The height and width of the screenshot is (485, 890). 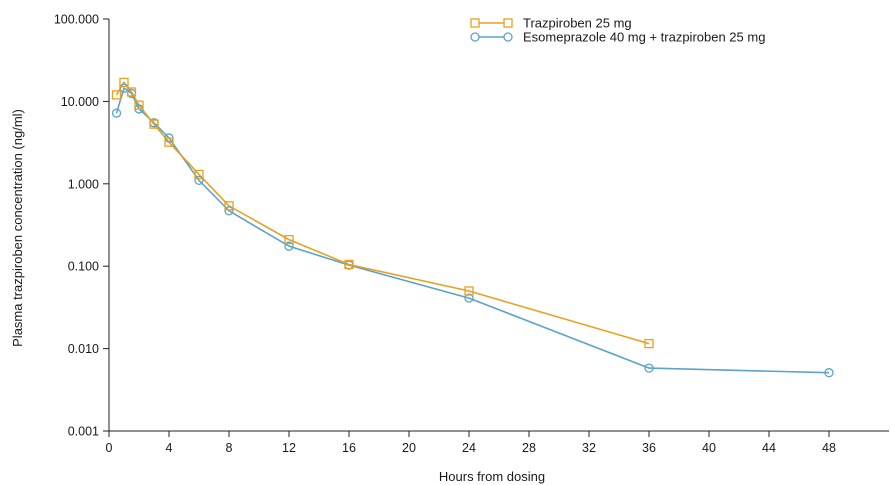 I want to click on y-tick-label: 0.100, so click(x=83, y=267).